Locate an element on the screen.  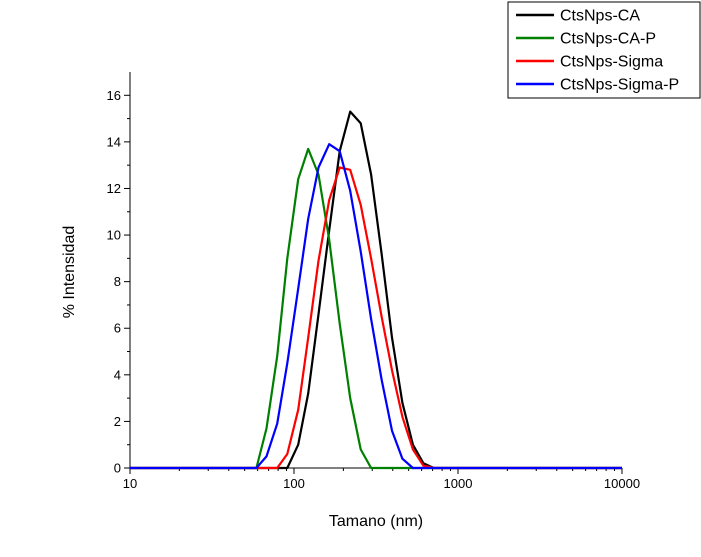
x-tick-label: 10000 is located at coordinates (622, 483).